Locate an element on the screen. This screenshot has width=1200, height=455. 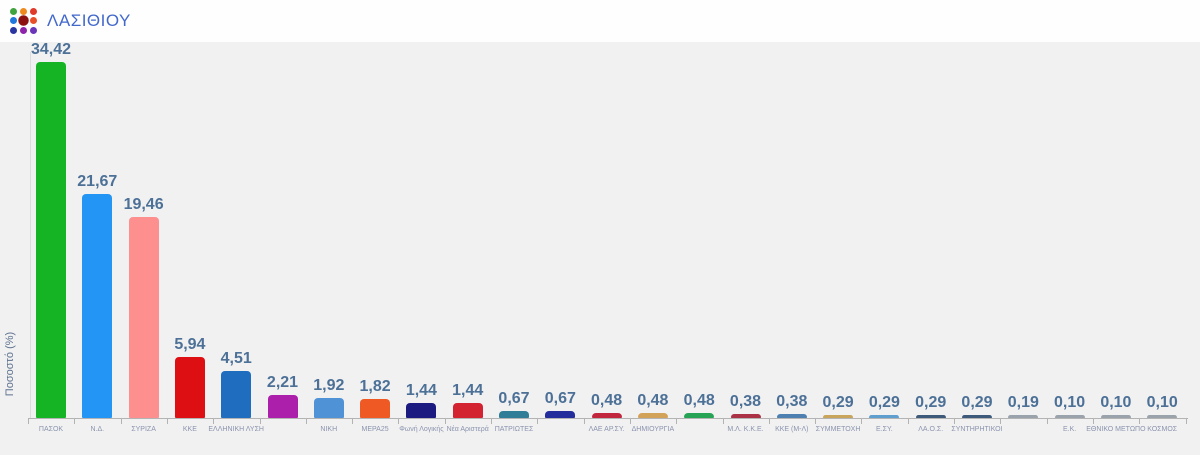
bar-value-label: 34,42 is located at coordinates (51, 49).